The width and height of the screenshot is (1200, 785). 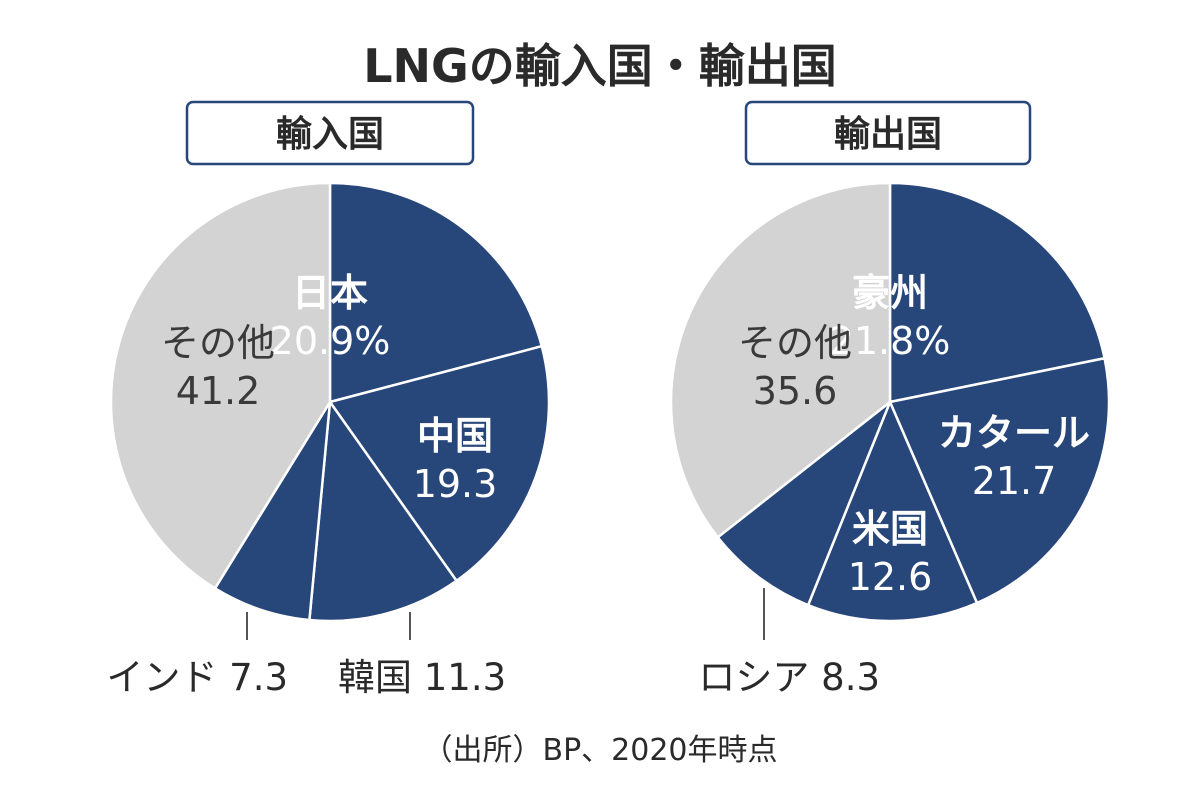 What do you see at coordinates (1014, 433) in the screenshot?
I see `slice-label-name: カタール` at bounding box center [1014, 433].